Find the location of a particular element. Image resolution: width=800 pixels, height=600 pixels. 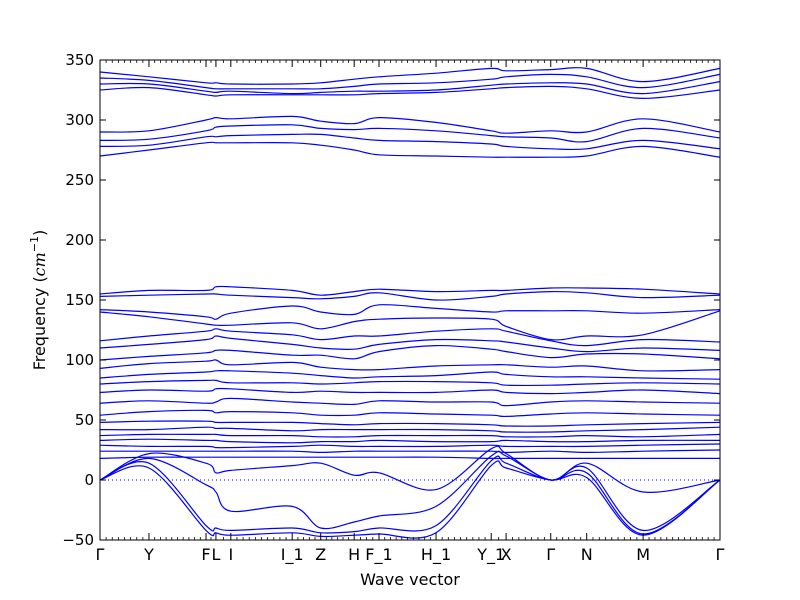

x-tick-label: F_1 is located at coordinates (378, 555).